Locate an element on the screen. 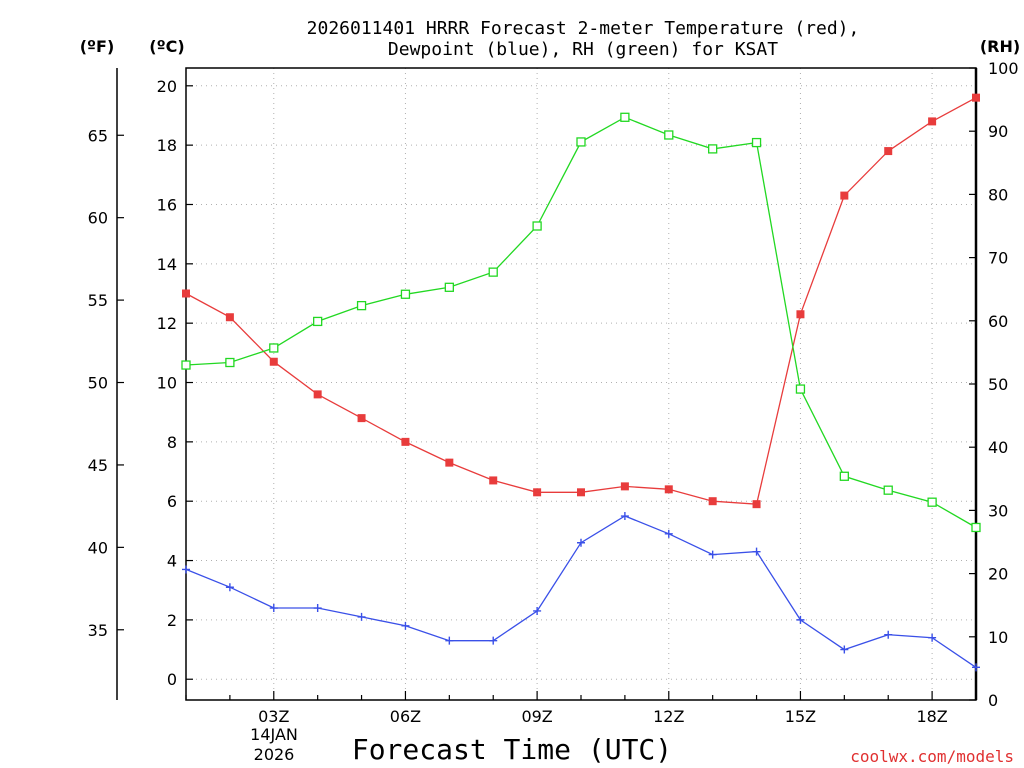 The width and height of the screenshot is (1024, 768). date-year-label: 2026 is located at coordinates (274, 754).